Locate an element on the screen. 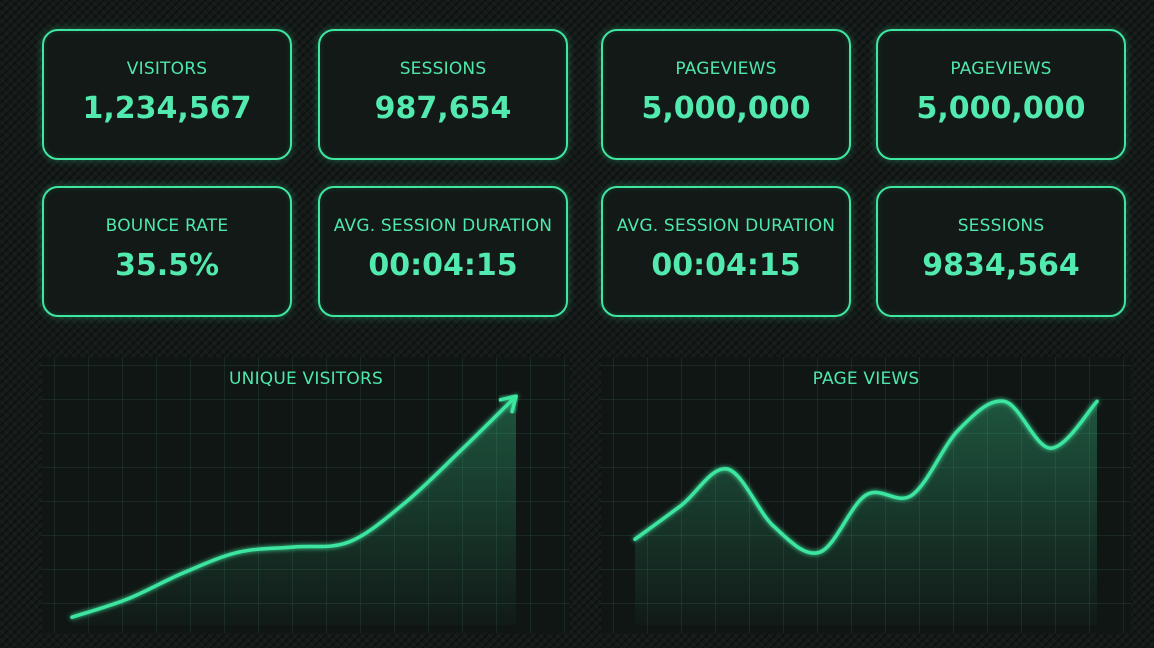 Image resolution: width=1154 pixels, height=648 pixels. card-label: BOUNCE RATE is located at coordinates (167, 226).